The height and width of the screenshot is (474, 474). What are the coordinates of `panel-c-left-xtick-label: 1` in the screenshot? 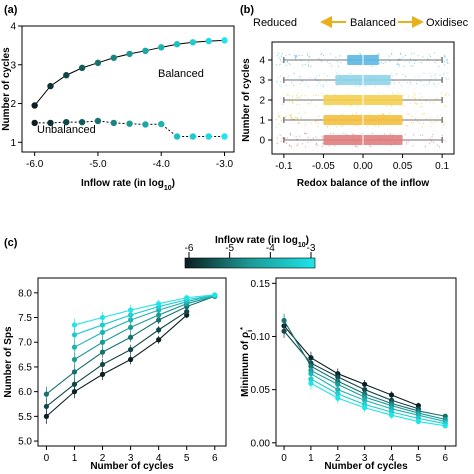 It's located at (75, 458).